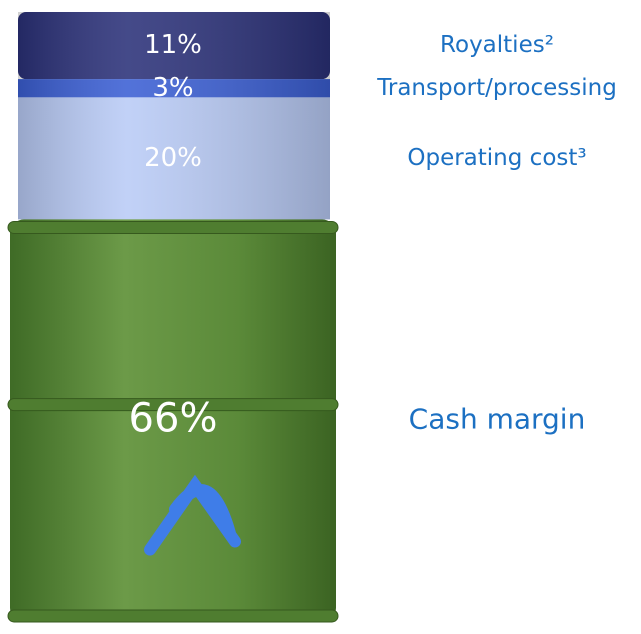  What do you see at coordinates (496, 88) in the screenshot?
I see `category-label: Transport/processing` at bounding box center [496, 88].